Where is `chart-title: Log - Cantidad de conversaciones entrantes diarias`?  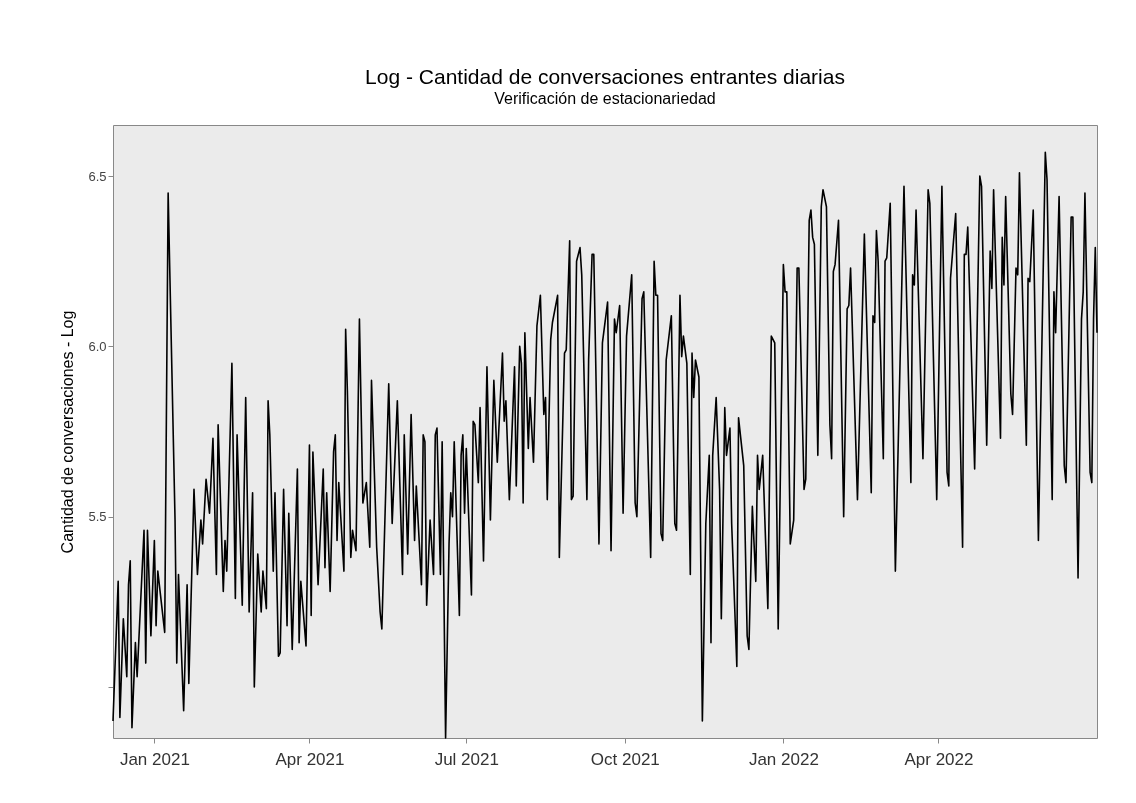
chart-title: Log - Cantidad de conversaciones entrantes diarias is located at coordinates (605, 76).